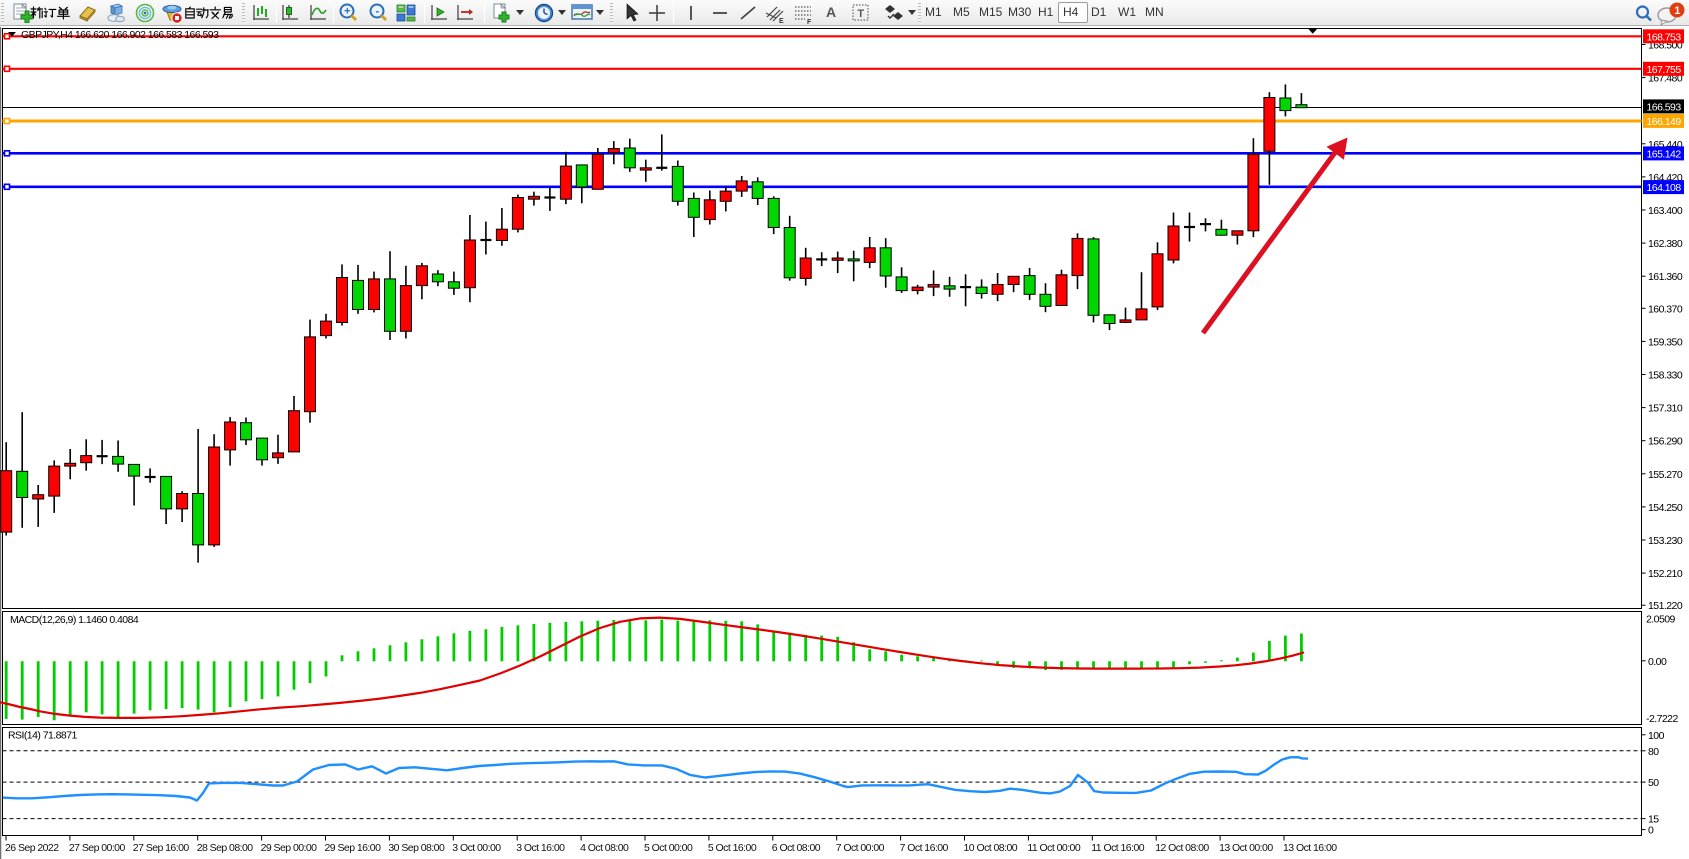 This screenshot has height=859, width=1689. What do you see at coordinates (1653, 783) in the screenshot?
I see `svg-text: 50` at bounding box center [1653, 783].